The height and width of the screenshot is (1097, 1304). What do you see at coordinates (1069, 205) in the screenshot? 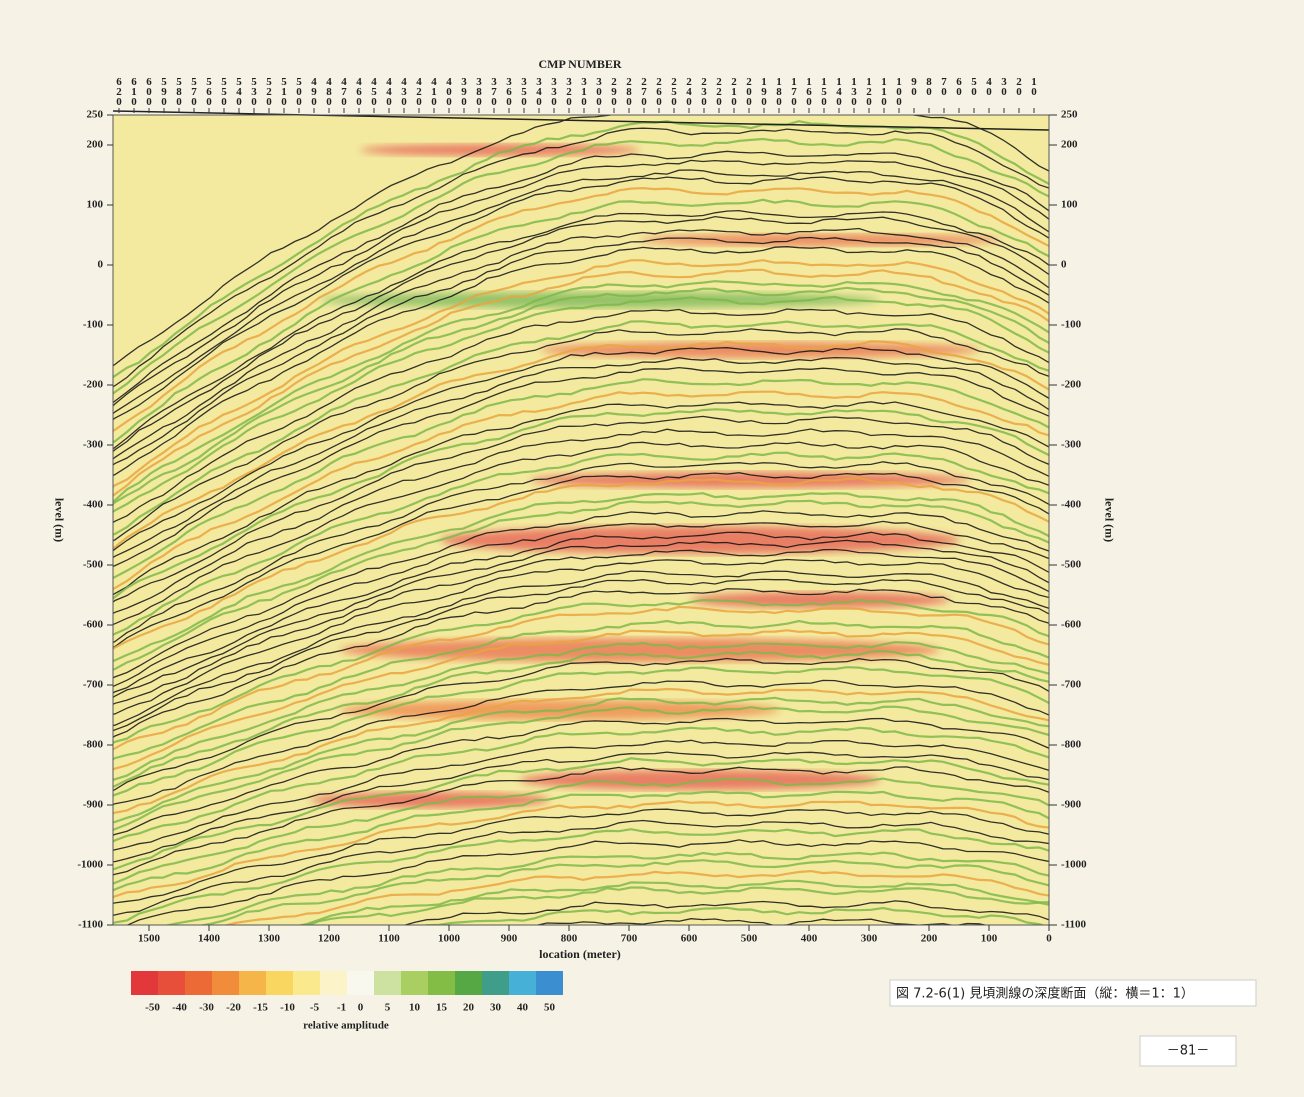
I see `y-tick-label-right: 100` at bounding box center [1069, 205].